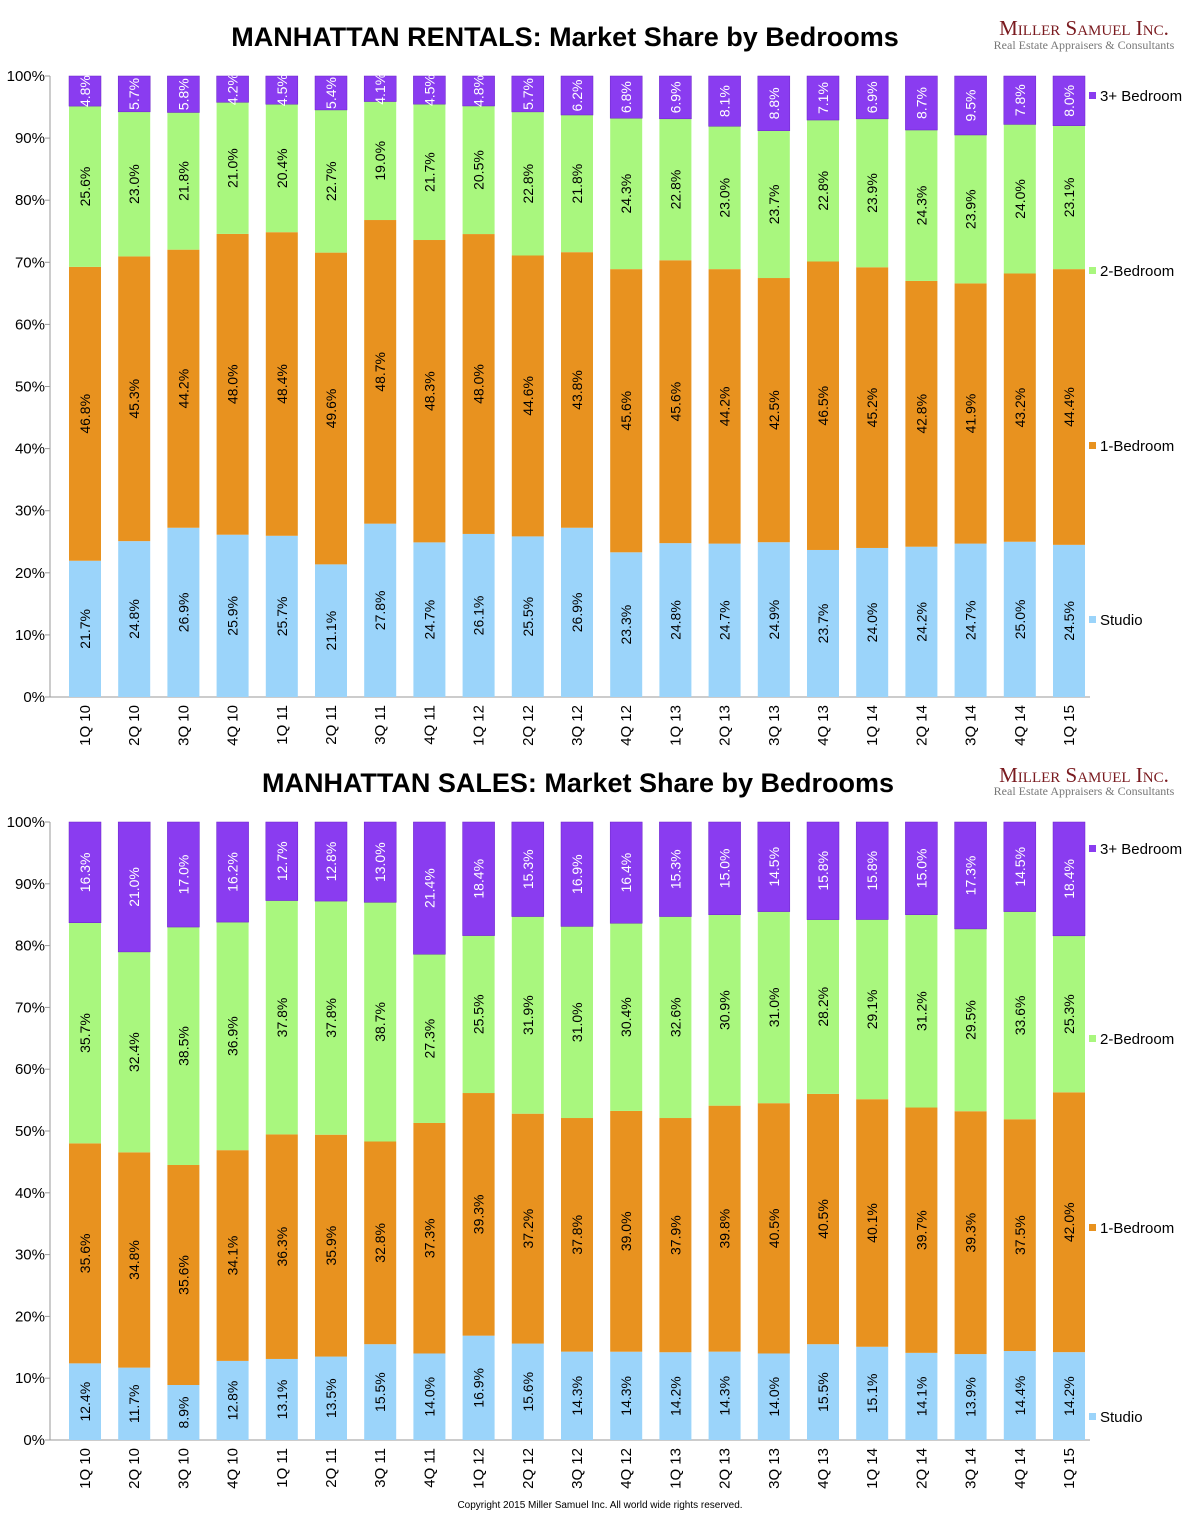  What do you see at coordinates (577, 1468) in the screenshot?
I see `x-tick-label: 3Q 12` at bounding box center [577, 1468].